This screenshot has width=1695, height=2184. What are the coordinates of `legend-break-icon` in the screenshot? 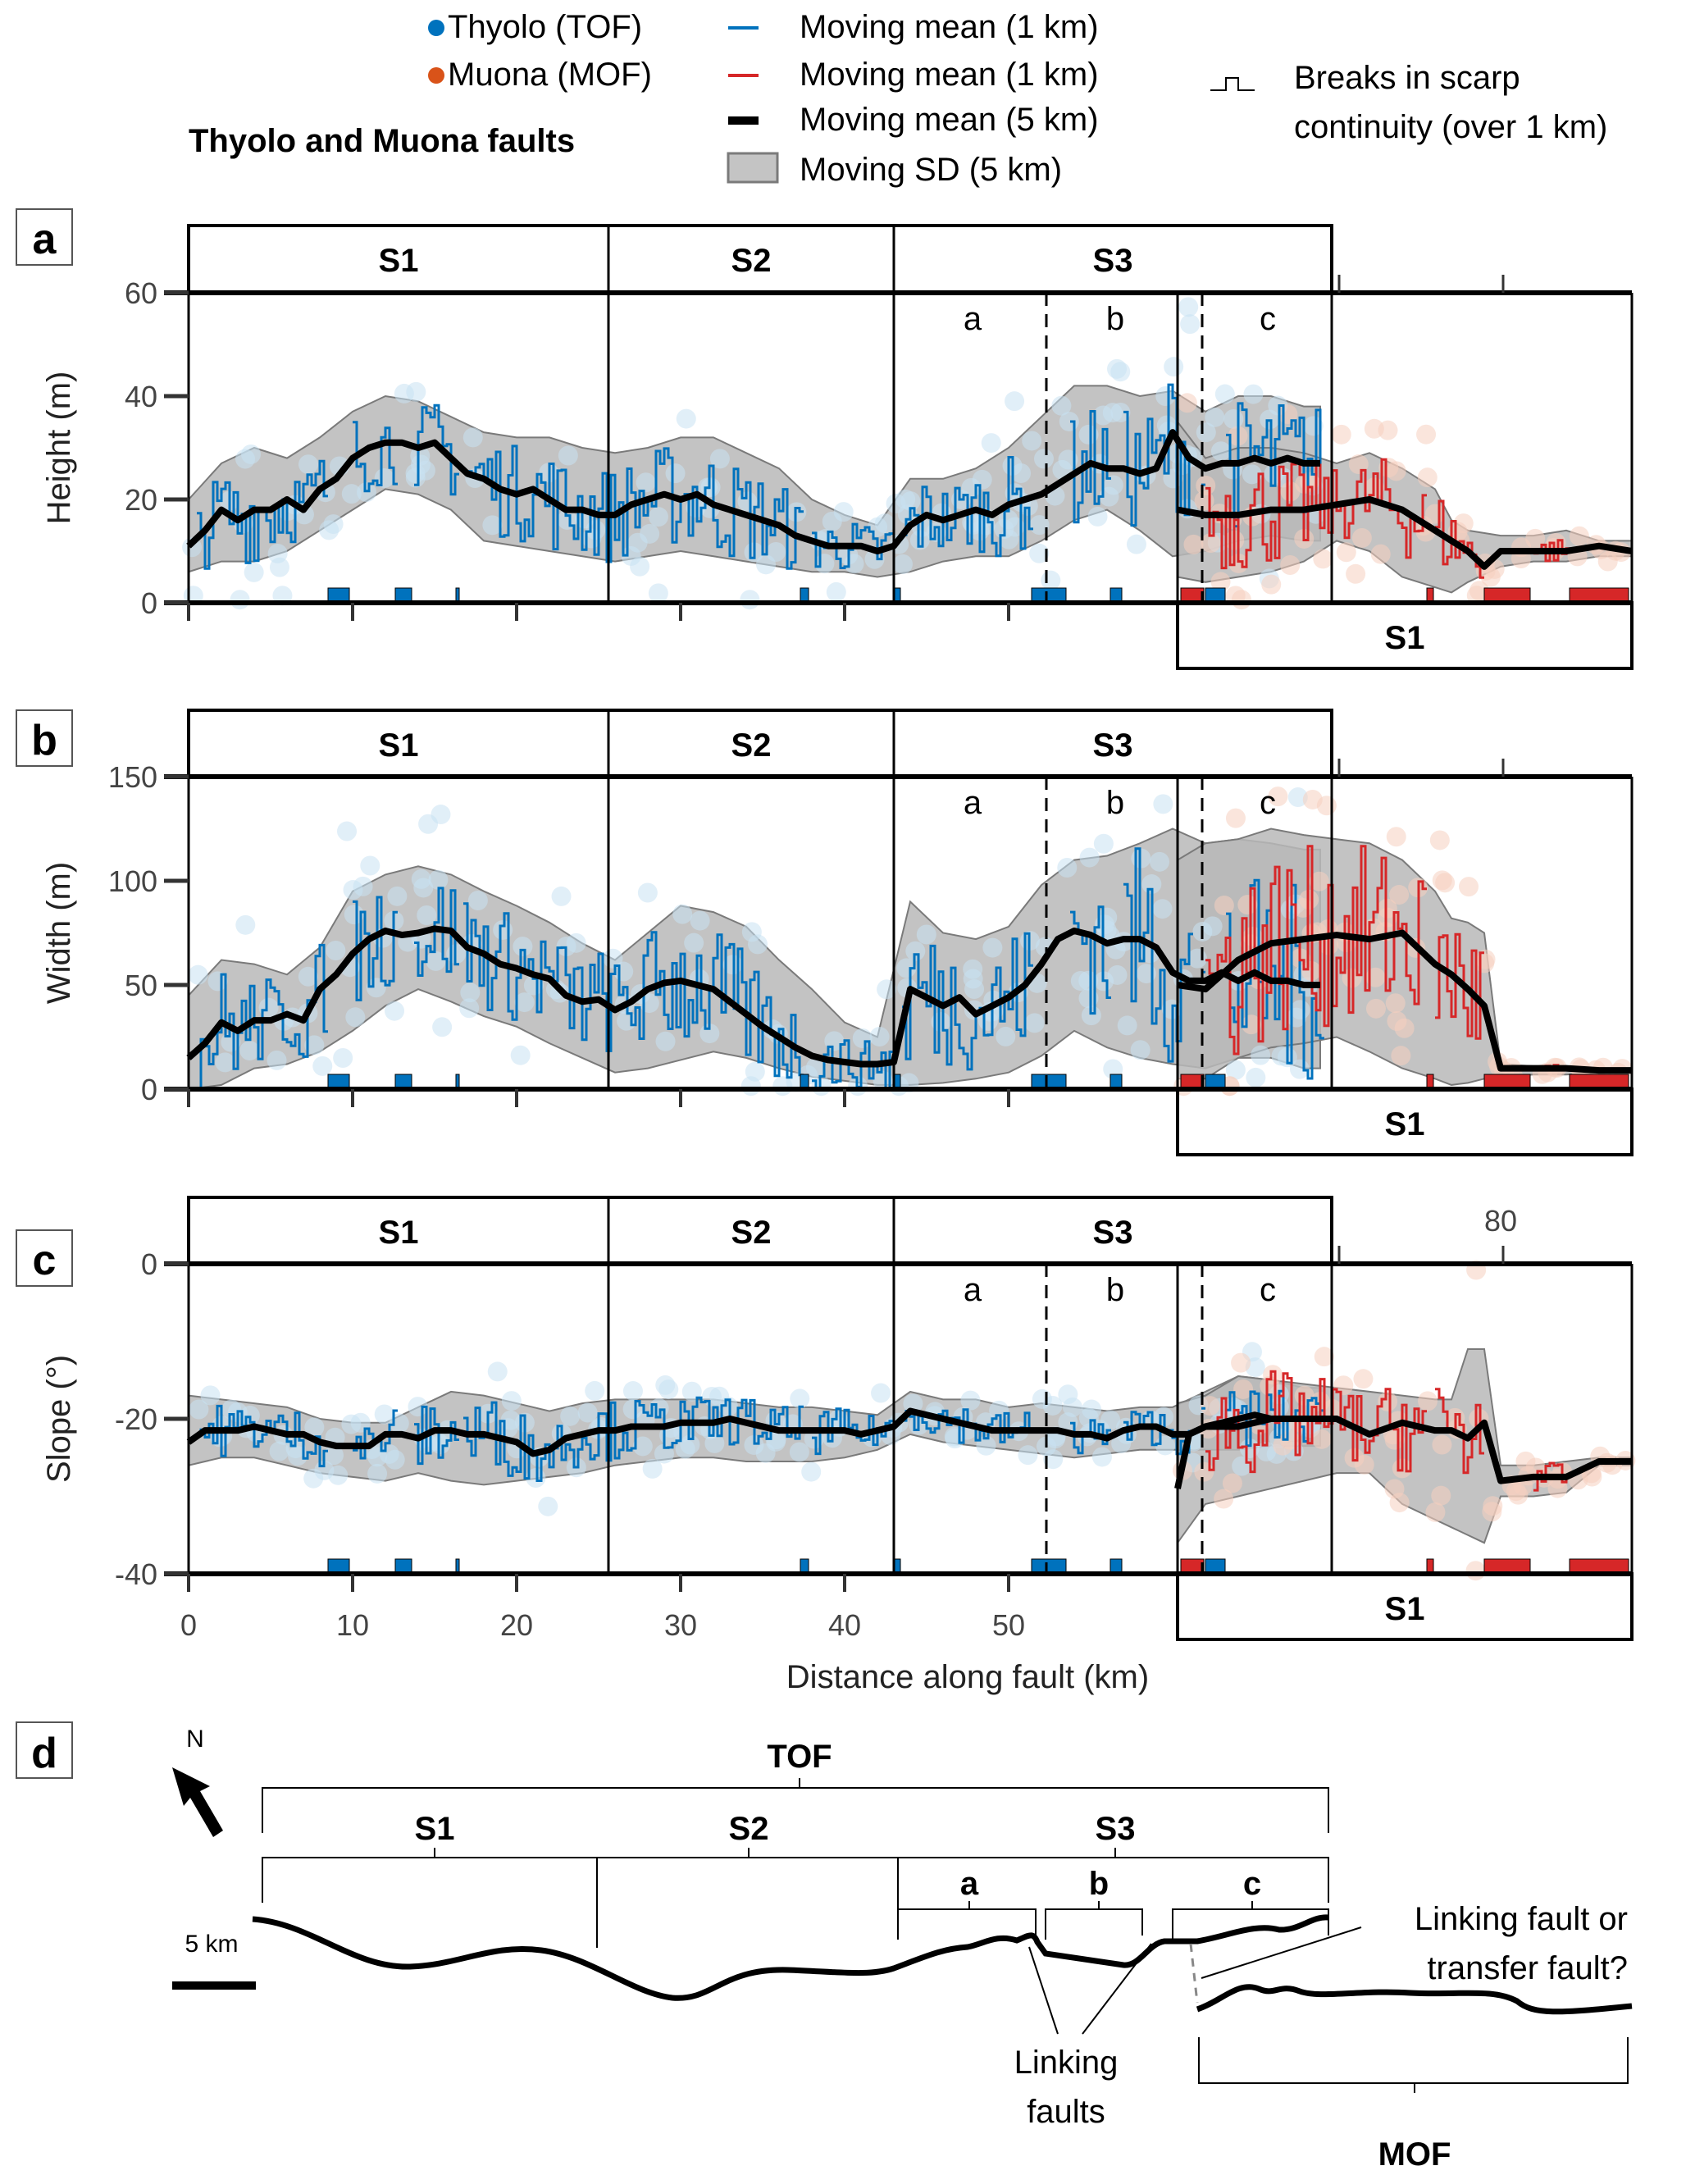 It's located at (1232, 84).